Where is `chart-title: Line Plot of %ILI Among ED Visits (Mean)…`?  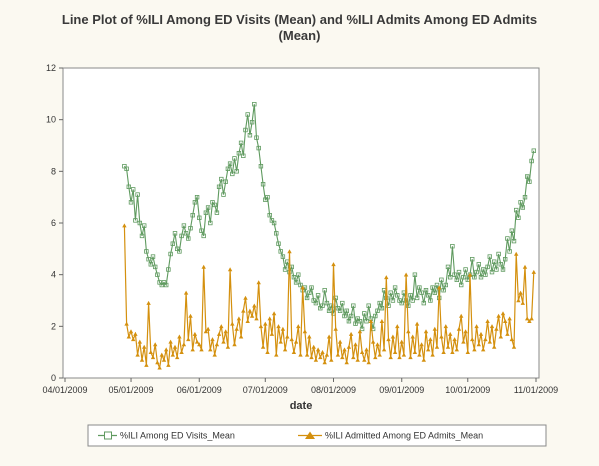 chart-title: Line Plot of %ILI Among ED Visits (Mean)… is located at coordinates (299, 27).